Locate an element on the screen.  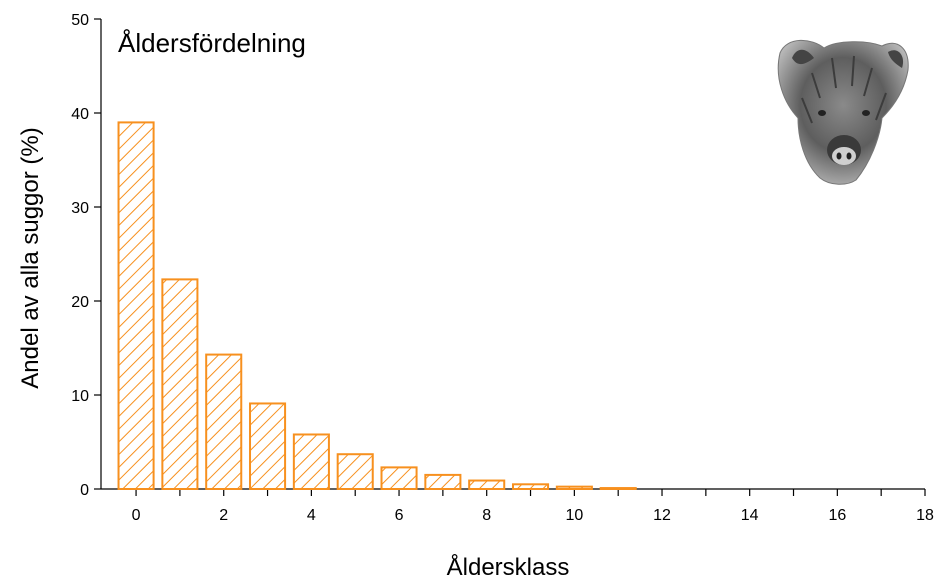
x-tick-label: 0 is located at coordinates (136, 515).